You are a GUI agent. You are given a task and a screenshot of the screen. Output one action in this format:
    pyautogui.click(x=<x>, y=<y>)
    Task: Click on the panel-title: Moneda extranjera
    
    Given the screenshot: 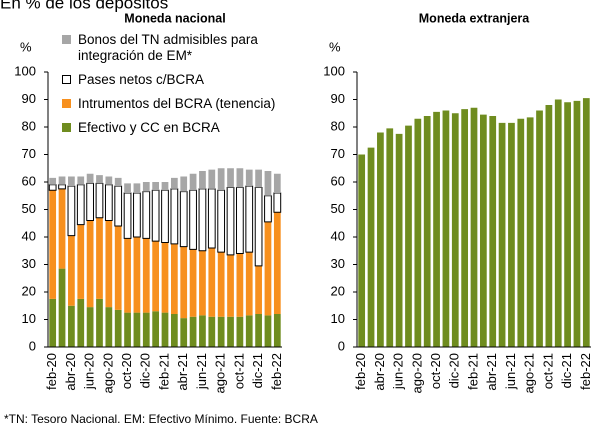 What is the action you would take?
    pyautogui.click(x=475, y=18)
    